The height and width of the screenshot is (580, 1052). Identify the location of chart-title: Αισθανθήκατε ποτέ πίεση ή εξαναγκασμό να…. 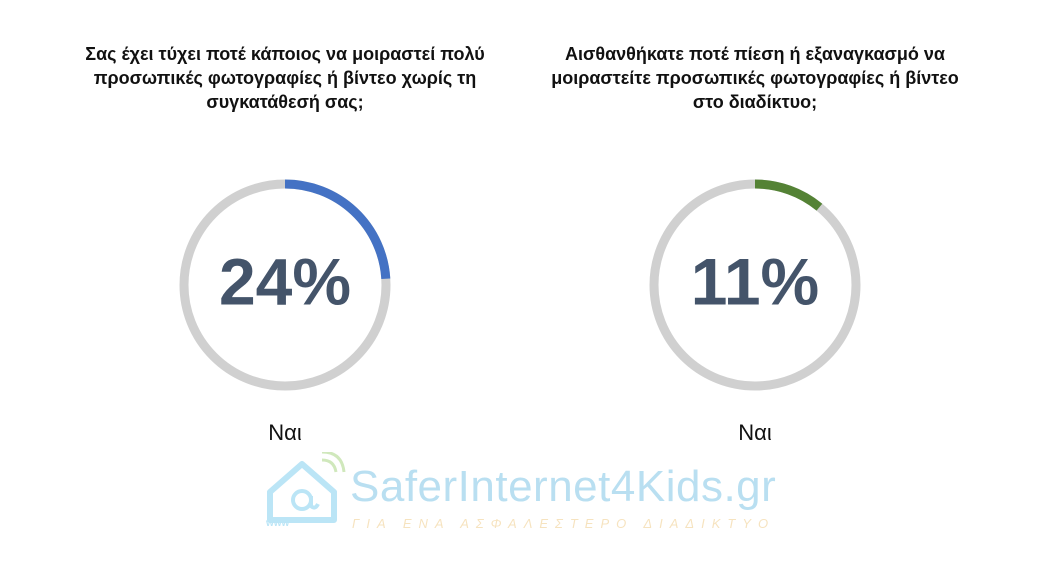
(755, 78).